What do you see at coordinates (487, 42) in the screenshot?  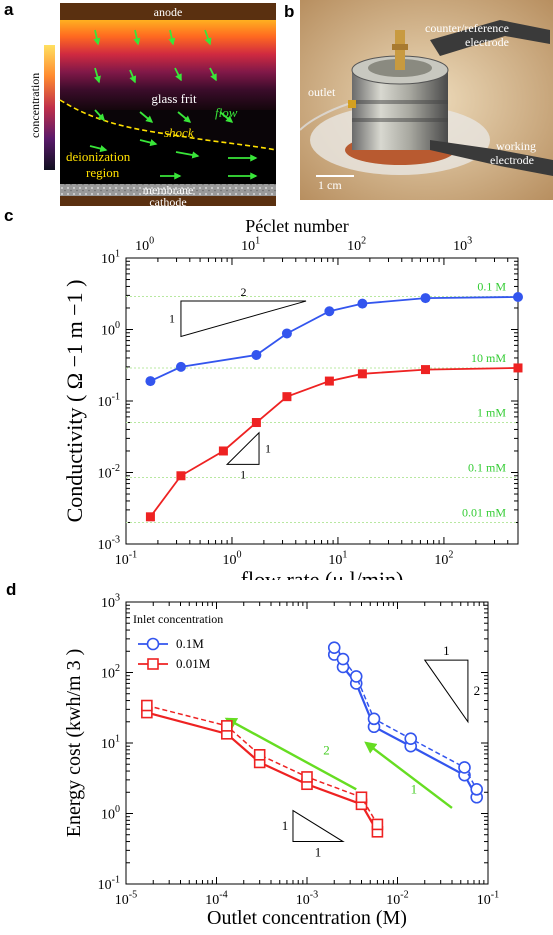 I see `counter-reference-label-2: electrode` at bounding box center [487, 42].